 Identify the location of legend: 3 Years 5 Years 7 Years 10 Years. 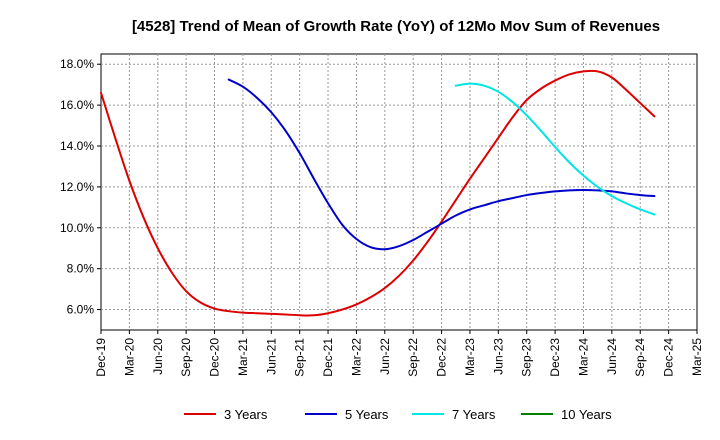
(398, 414).